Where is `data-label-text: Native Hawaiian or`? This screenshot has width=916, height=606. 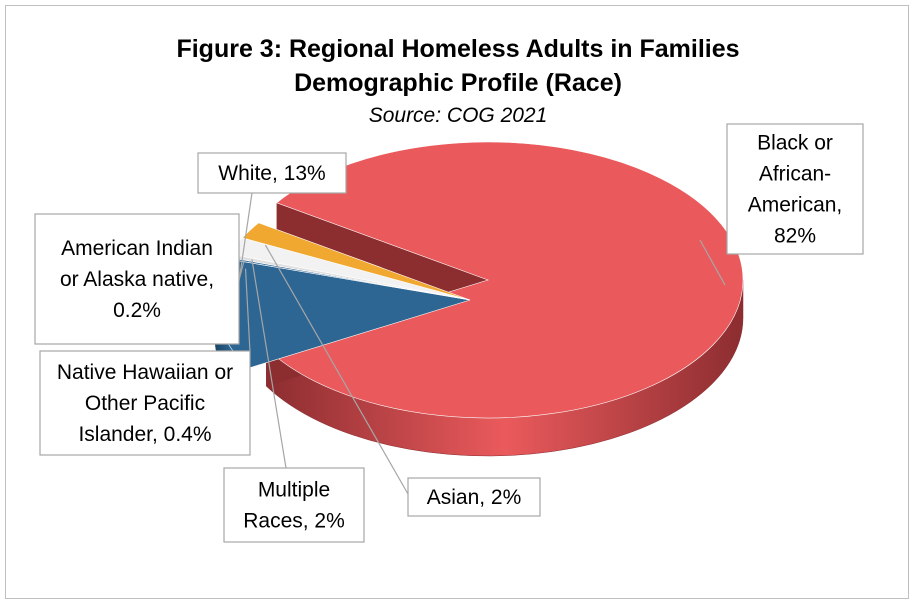 data-label-text: Native Hawaiian or is located at coordinates (145, 372).